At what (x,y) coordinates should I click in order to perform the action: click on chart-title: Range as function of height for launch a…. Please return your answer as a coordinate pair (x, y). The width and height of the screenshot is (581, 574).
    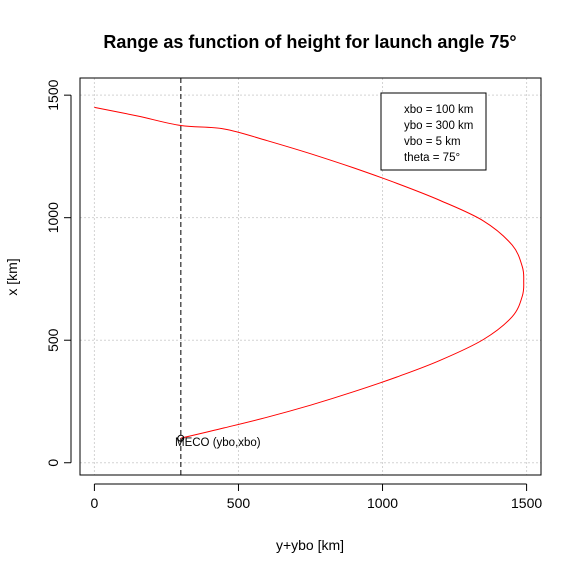
    Looking at the image, I should click on (309, 42).